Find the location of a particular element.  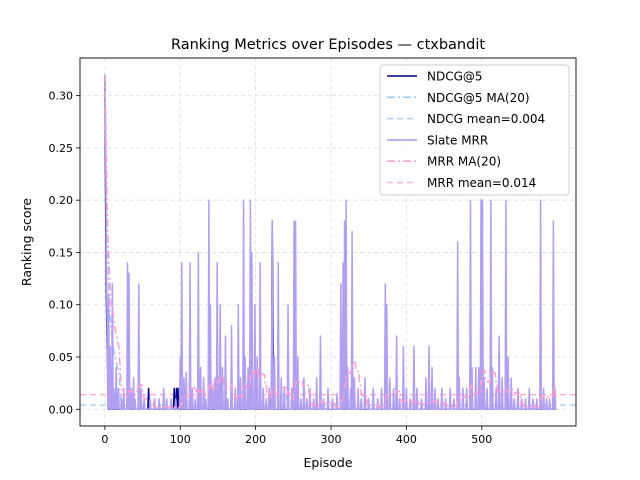

x-tick-label: 400 is located at coordinates (406, 439).